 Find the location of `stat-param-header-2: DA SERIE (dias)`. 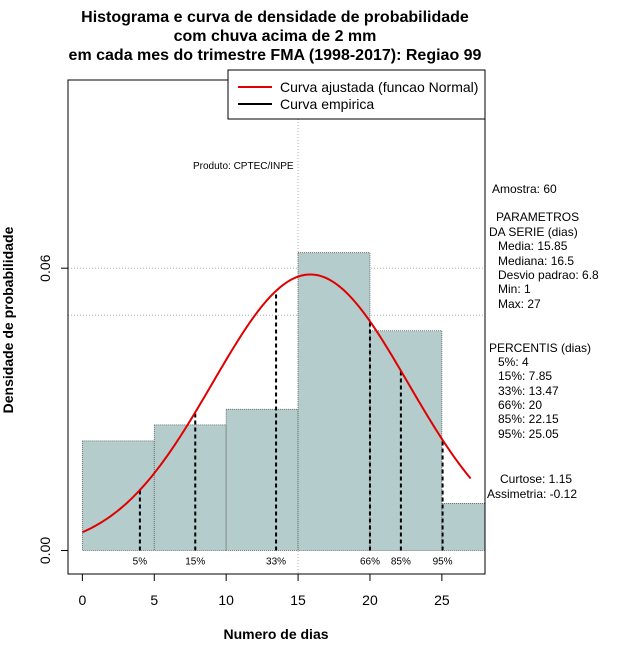

stat-param-header-2: DA SERIE (dias) is located at coordinates (533, 232).